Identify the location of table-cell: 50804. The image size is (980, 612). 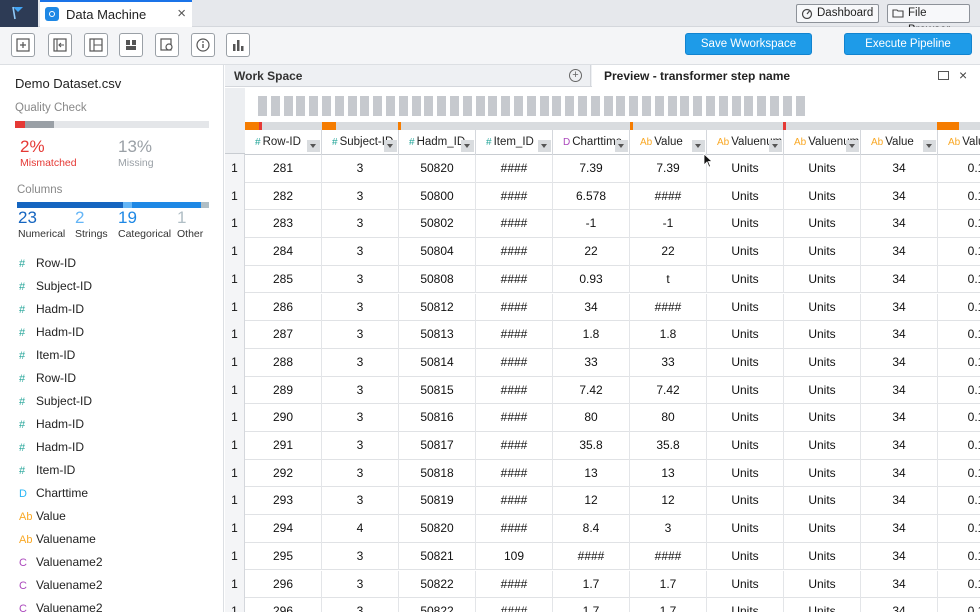
(437, 252).